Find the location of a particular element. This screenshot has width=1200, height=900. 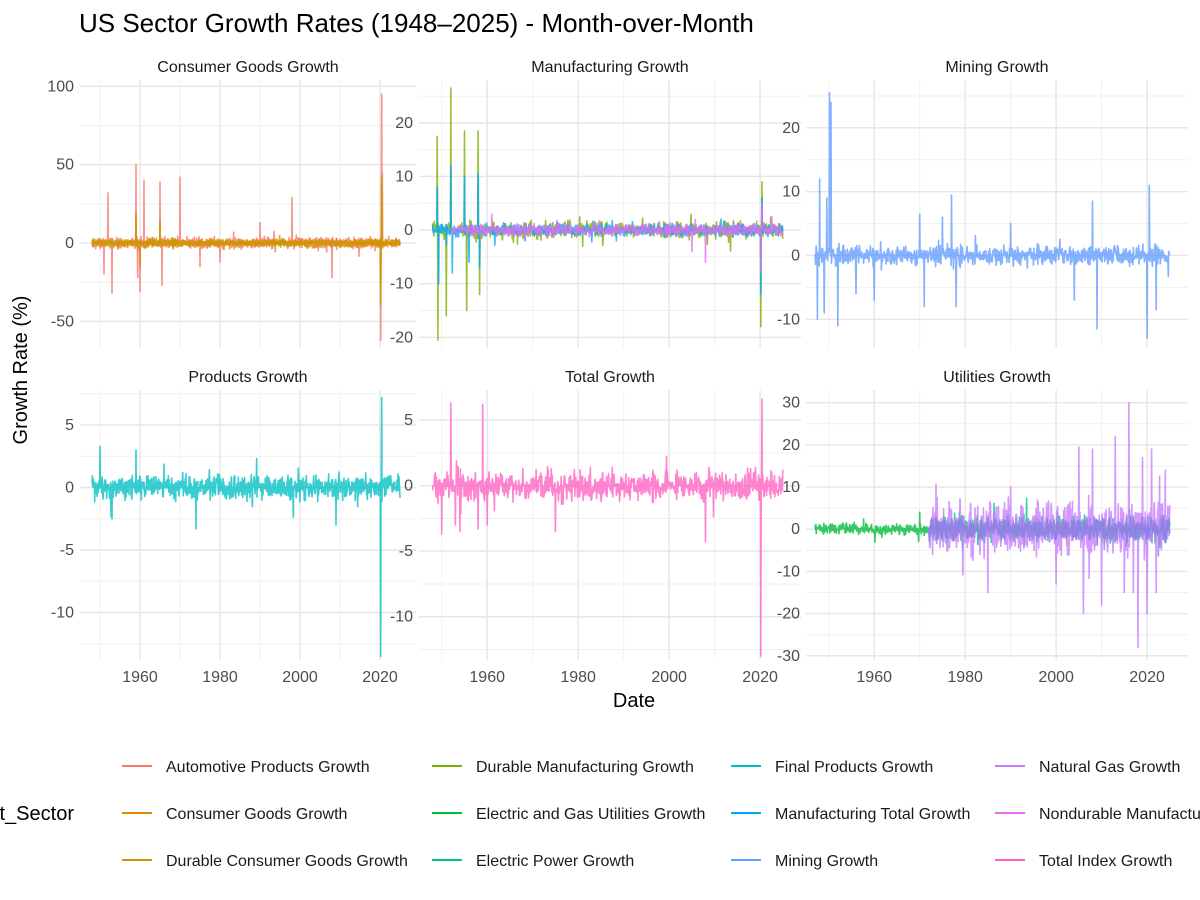

legend-title: Report_Sector is located at coordinates (37, 814).